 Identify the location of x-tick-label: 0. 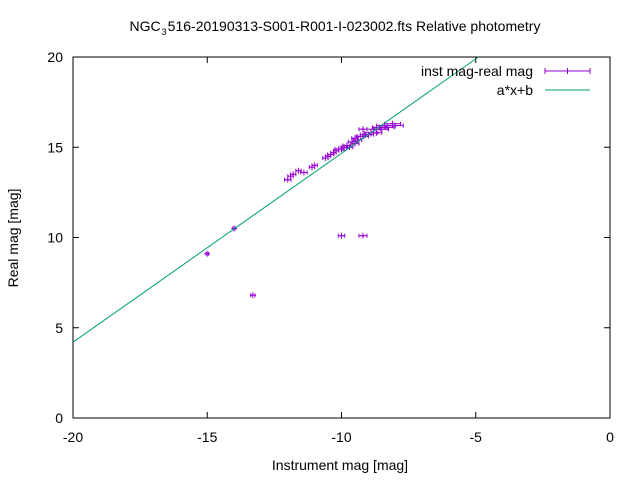
(610, 437).